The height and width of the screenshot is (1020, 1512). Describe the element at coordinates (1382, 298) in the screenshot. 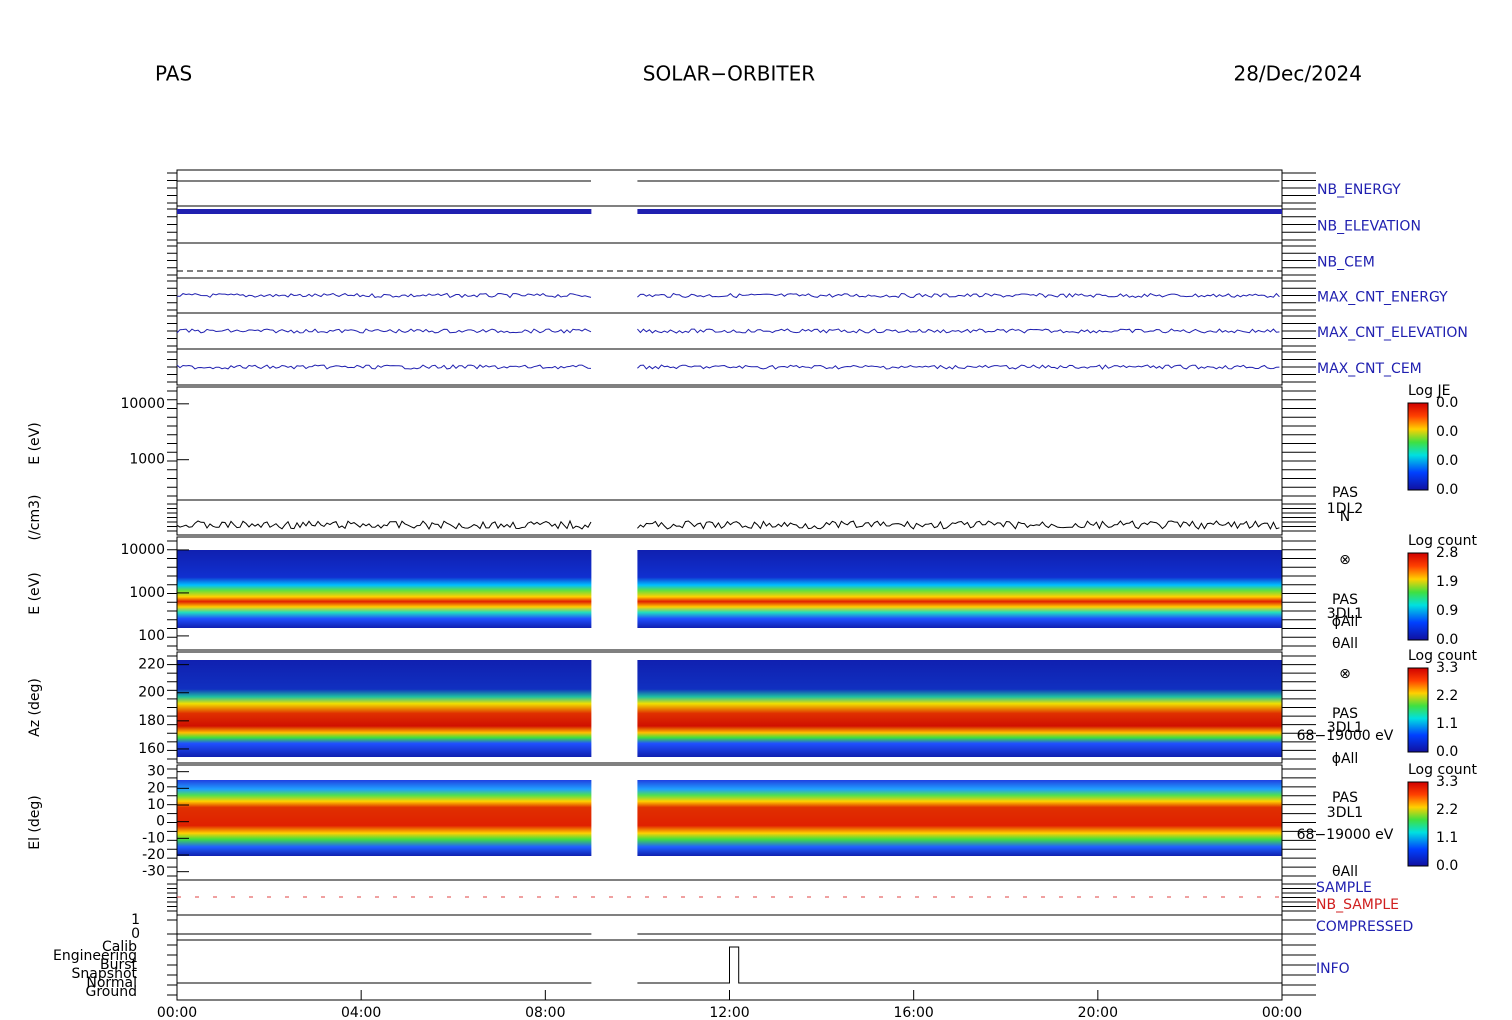

I see `panel-label: MAX_CNT_ENERGY` at that location.